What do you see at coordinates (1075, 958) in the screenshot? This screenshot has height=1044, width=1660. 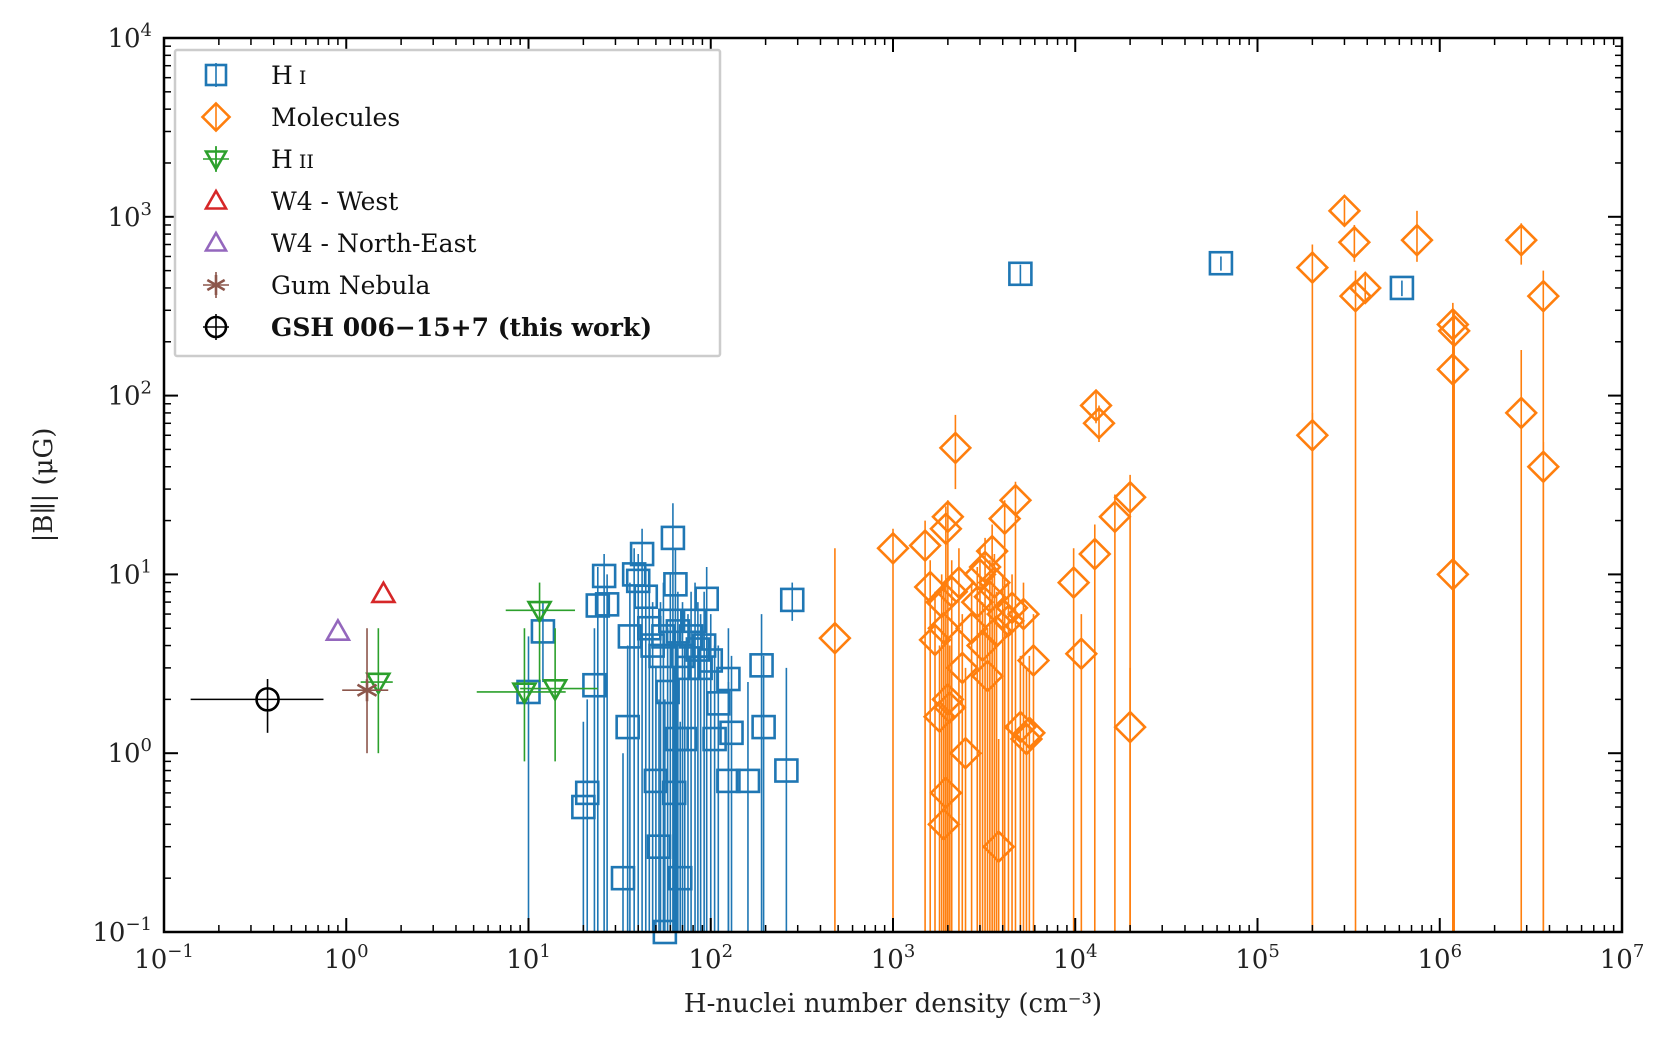 I see `x-tick-label: 104` at bounding box center [1075, 958].